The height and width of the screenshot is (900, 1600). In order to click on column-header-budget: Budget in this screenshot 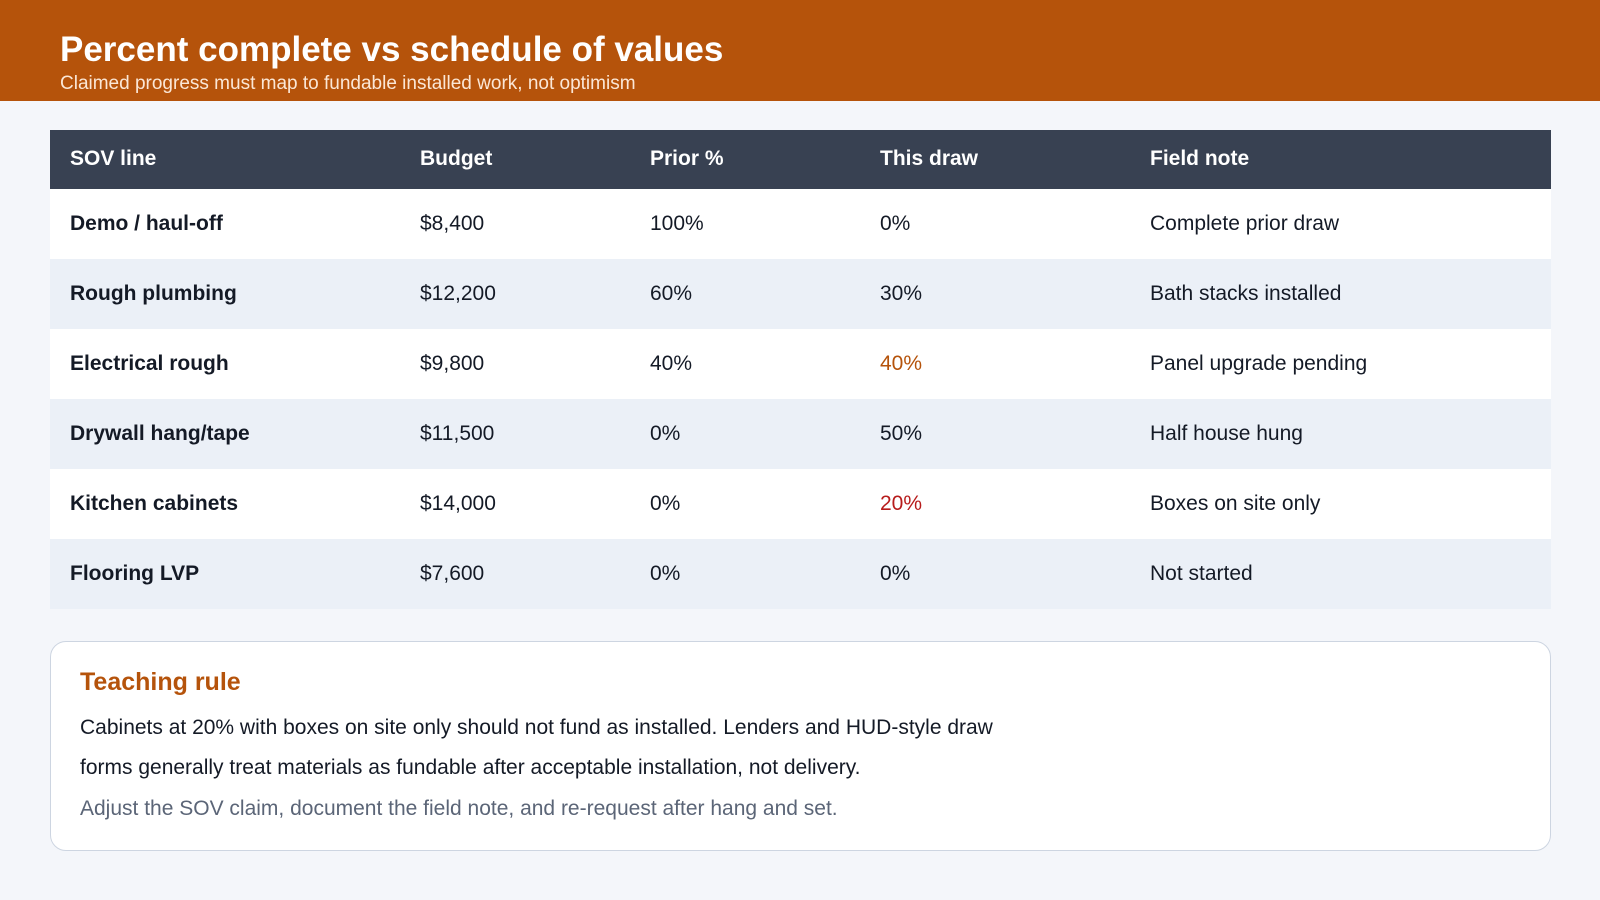, I will do `click(456, 158)`.